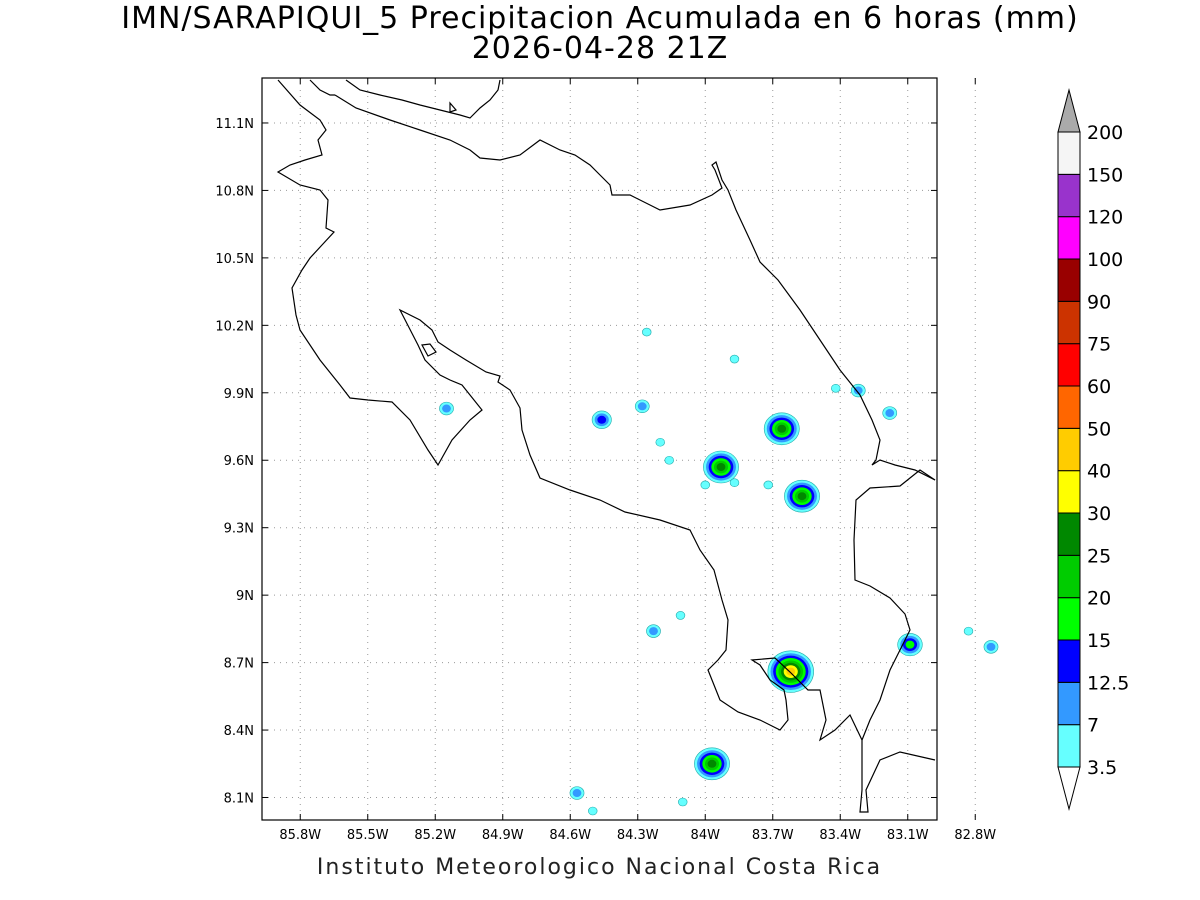  I want to click on x-tick-label: 84.6W, so click(570, 835).